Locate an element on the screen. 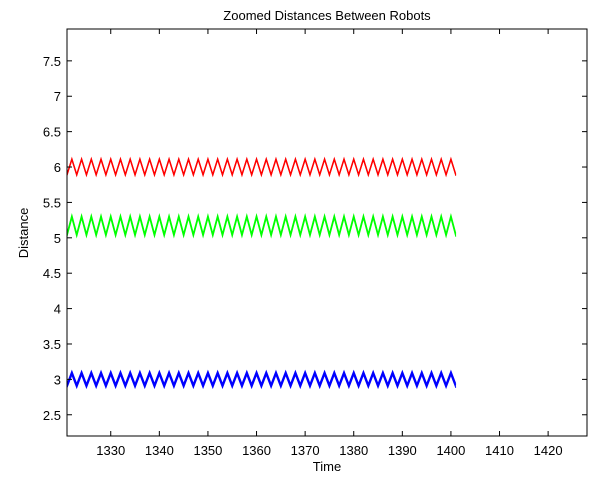 The width and height of the screenshot is (589, 482). y-tick-label: 2.5 is located at coordinates (52, 415).